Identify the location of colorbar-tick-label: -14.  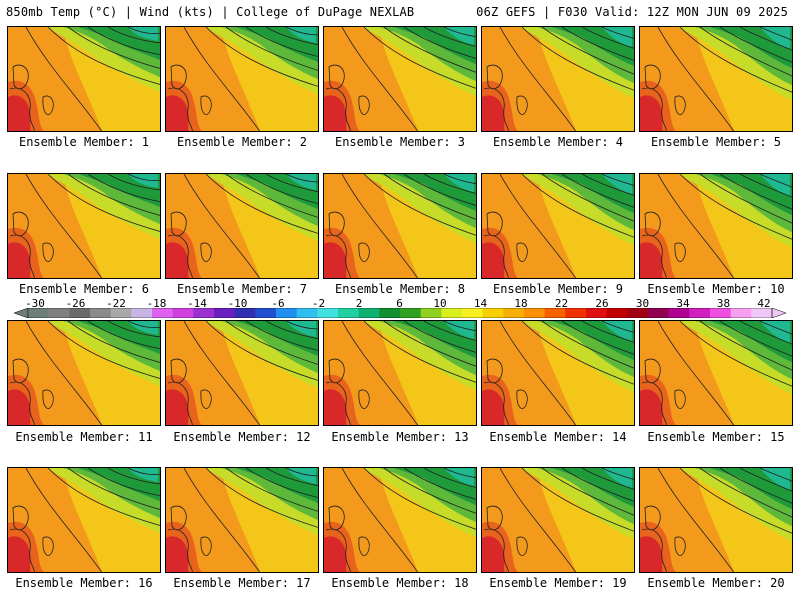
(197, 303).